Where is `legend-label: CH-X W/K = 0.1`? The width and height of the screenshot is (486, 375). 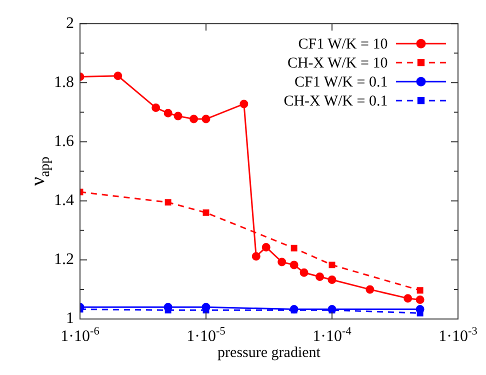 legend-label: CH-X W/K = 0.1 is located at coordinates (336, 102).